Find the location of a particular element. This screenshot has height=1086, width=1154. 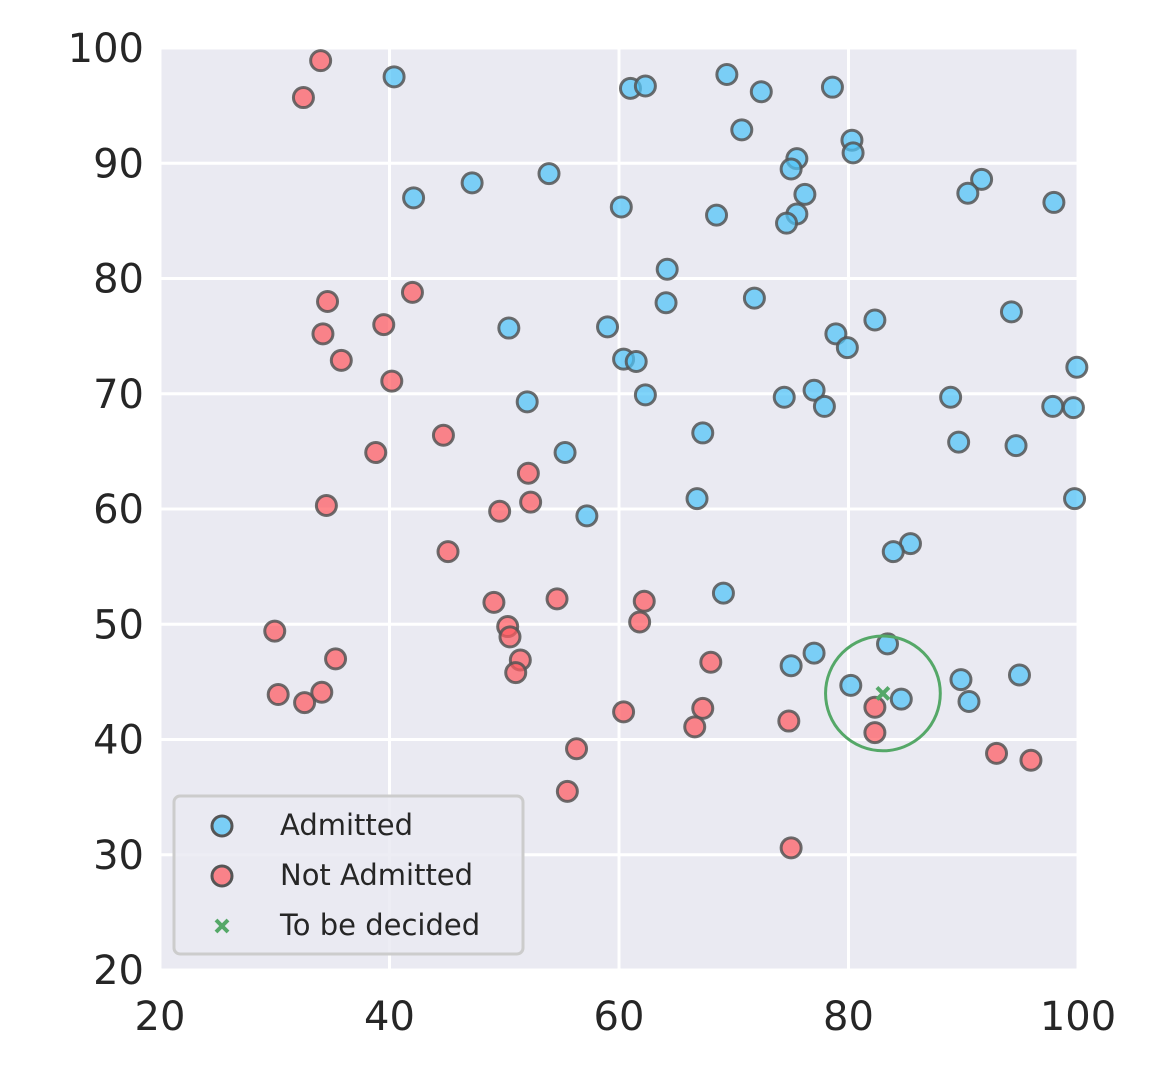

x-tick-label: 20 is located at coordinates (160, 1017).